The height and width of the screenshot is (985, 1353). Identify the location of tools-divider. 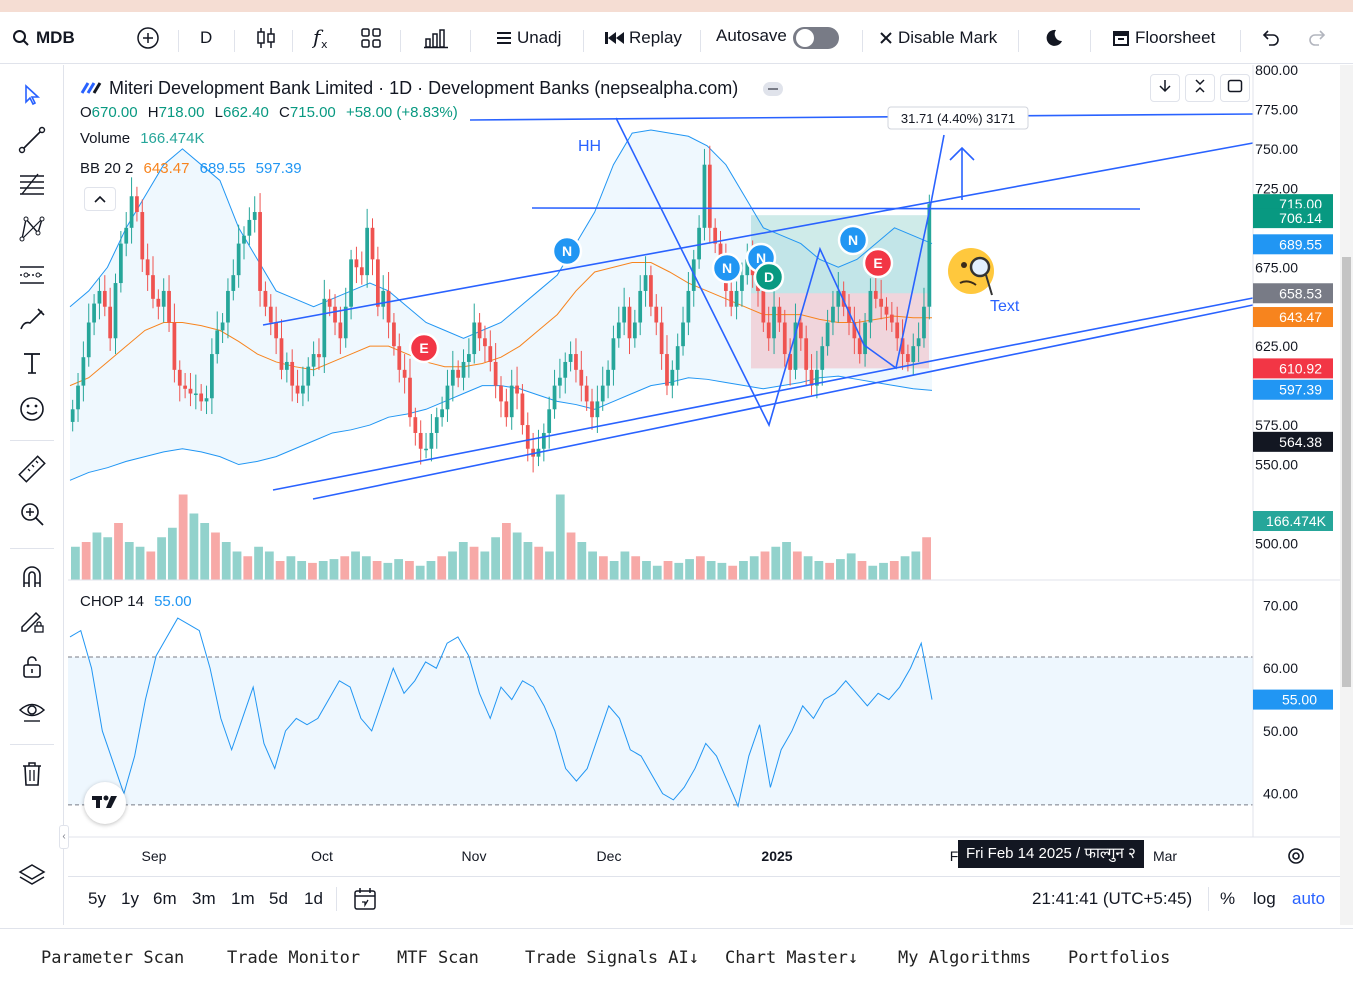
(32, 548).